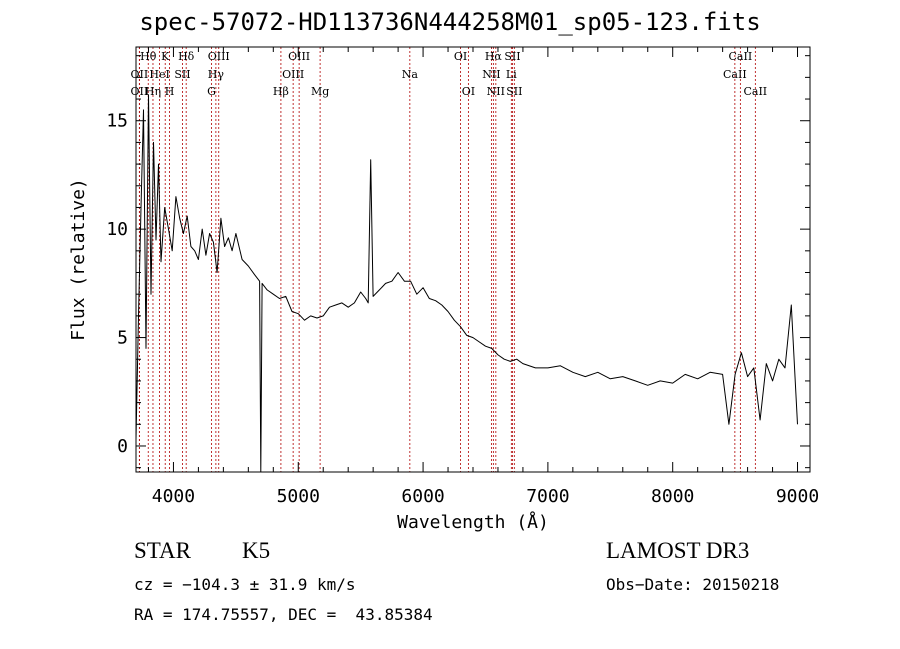 The image size is (900, 649). I want to click on line-marker-label: HeI, so click(159, 74).